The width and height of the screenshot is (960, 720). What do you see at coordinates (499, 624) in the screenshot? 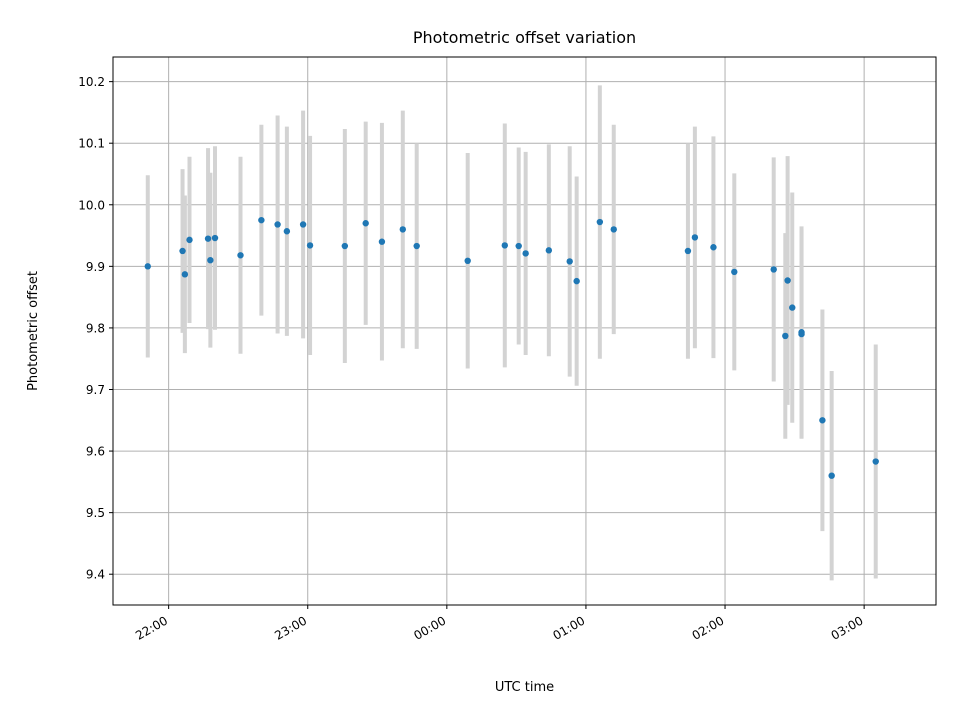
I see `x-axis: 22:00 23:00 00:00 01:00 02:00 03:00` at bounding box center [499, 624].